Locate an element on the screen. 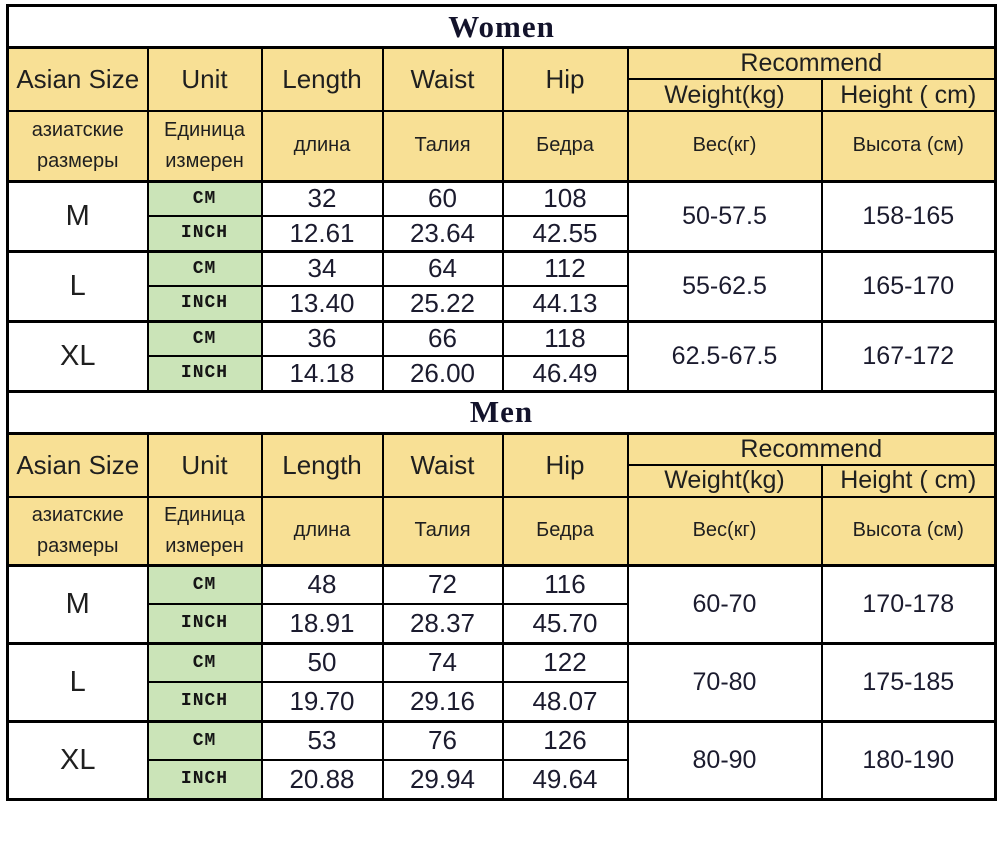 This screenshot has height=865, width=1000. value-cell: 46.49 is located at coordinates (565, 373).